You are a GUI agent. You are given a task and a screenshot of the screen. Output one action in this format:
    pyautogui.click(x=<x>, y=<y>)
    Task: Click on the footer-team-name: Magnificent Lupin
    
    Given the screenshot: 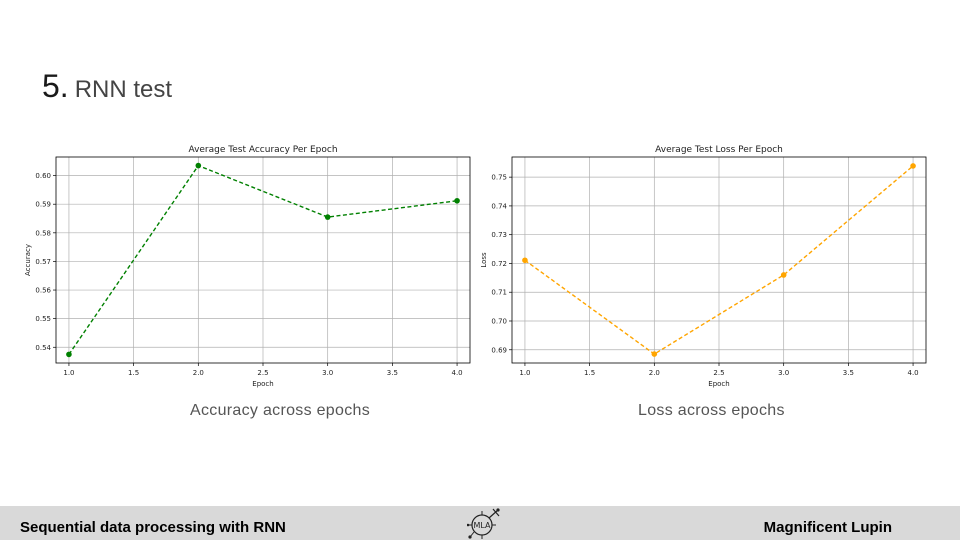 What is the action you would take?
    pyautogui.click(x=827, y=527)
    